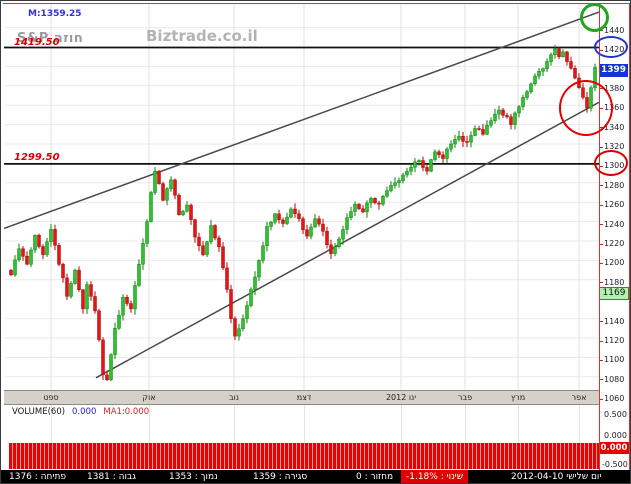  Describe the element at coordinates (359, 477) in the screenshot. I see `status-value: 0` at that location.